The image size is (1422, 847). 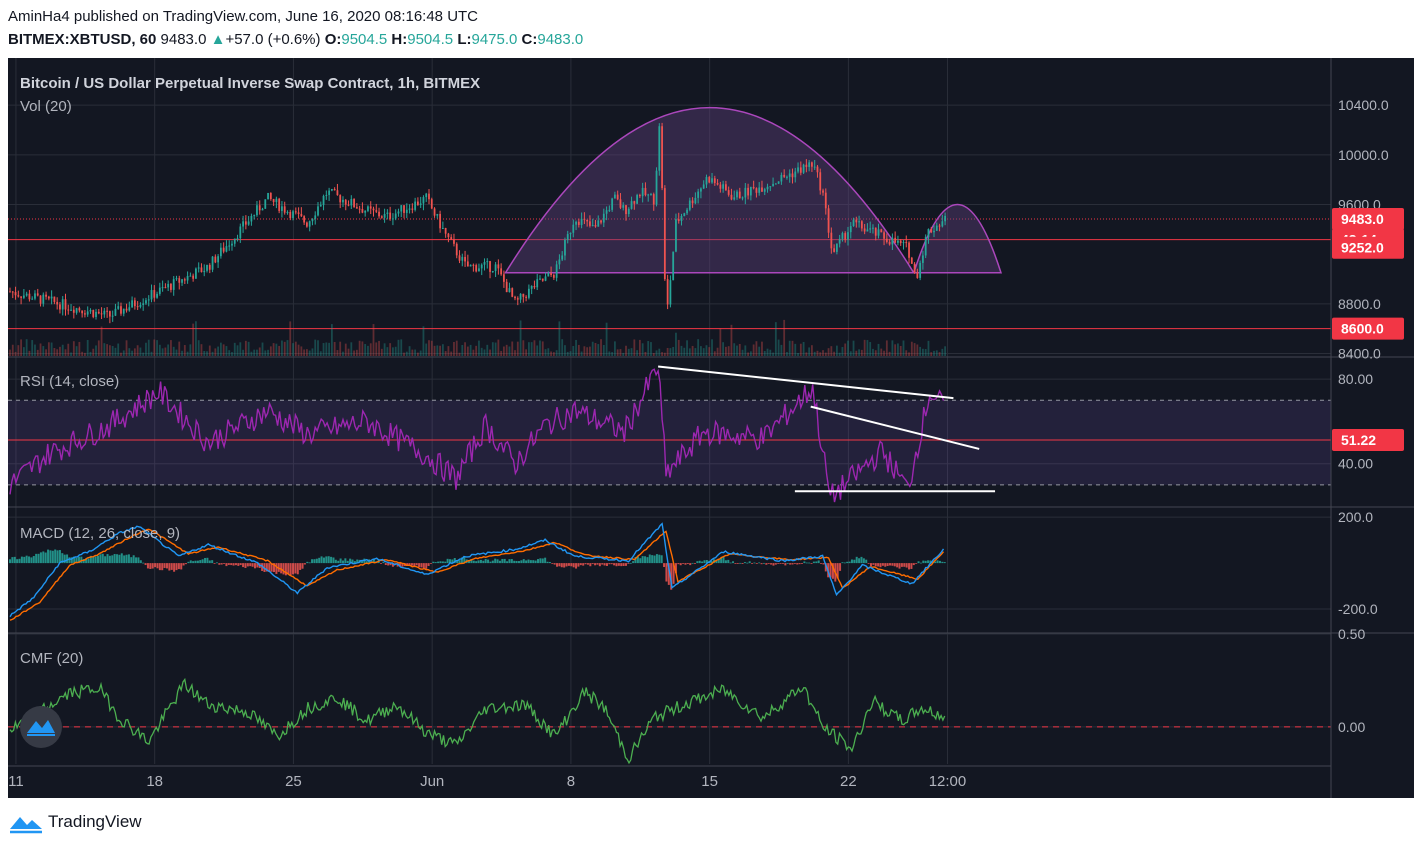 I want to click on high-label: H:, so click(x=399, y=39).